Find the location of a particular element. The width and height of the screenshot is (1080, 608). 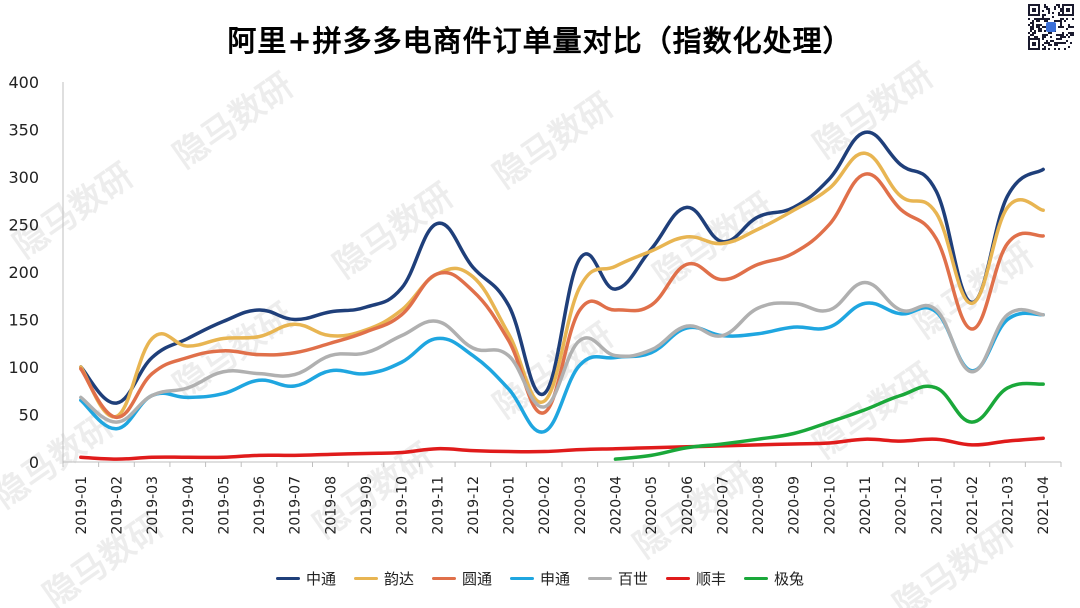

legend-item: 申通 is located at coordinates (539, 578).